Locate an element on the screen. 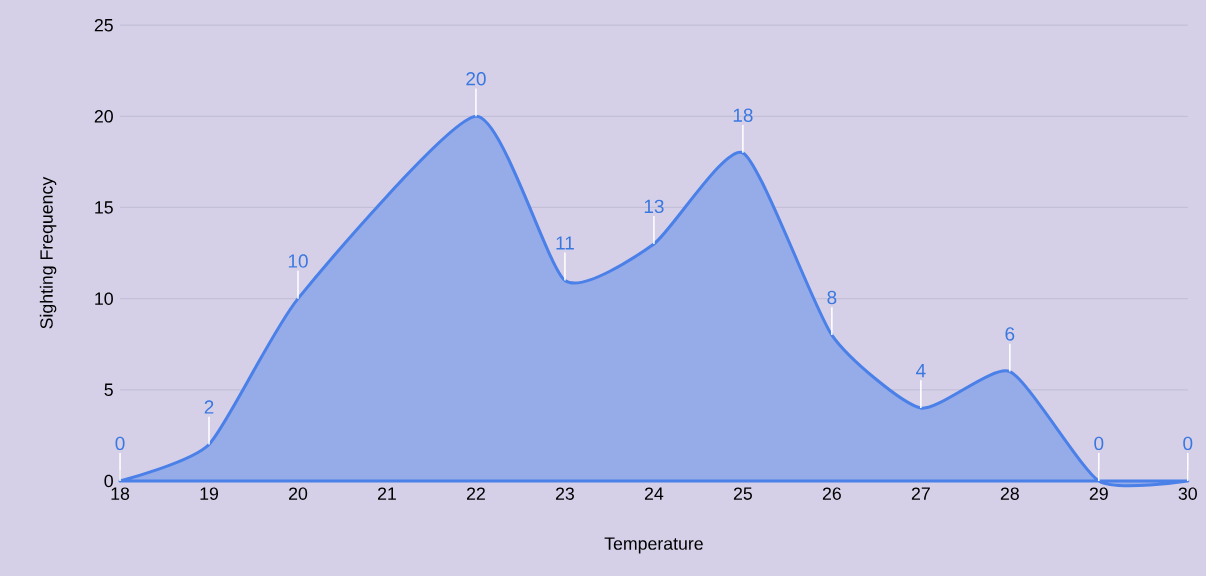 The width and height of the screenshot is (1206, 576). x-tick-label: 21 is located at coordinates (387, 493).